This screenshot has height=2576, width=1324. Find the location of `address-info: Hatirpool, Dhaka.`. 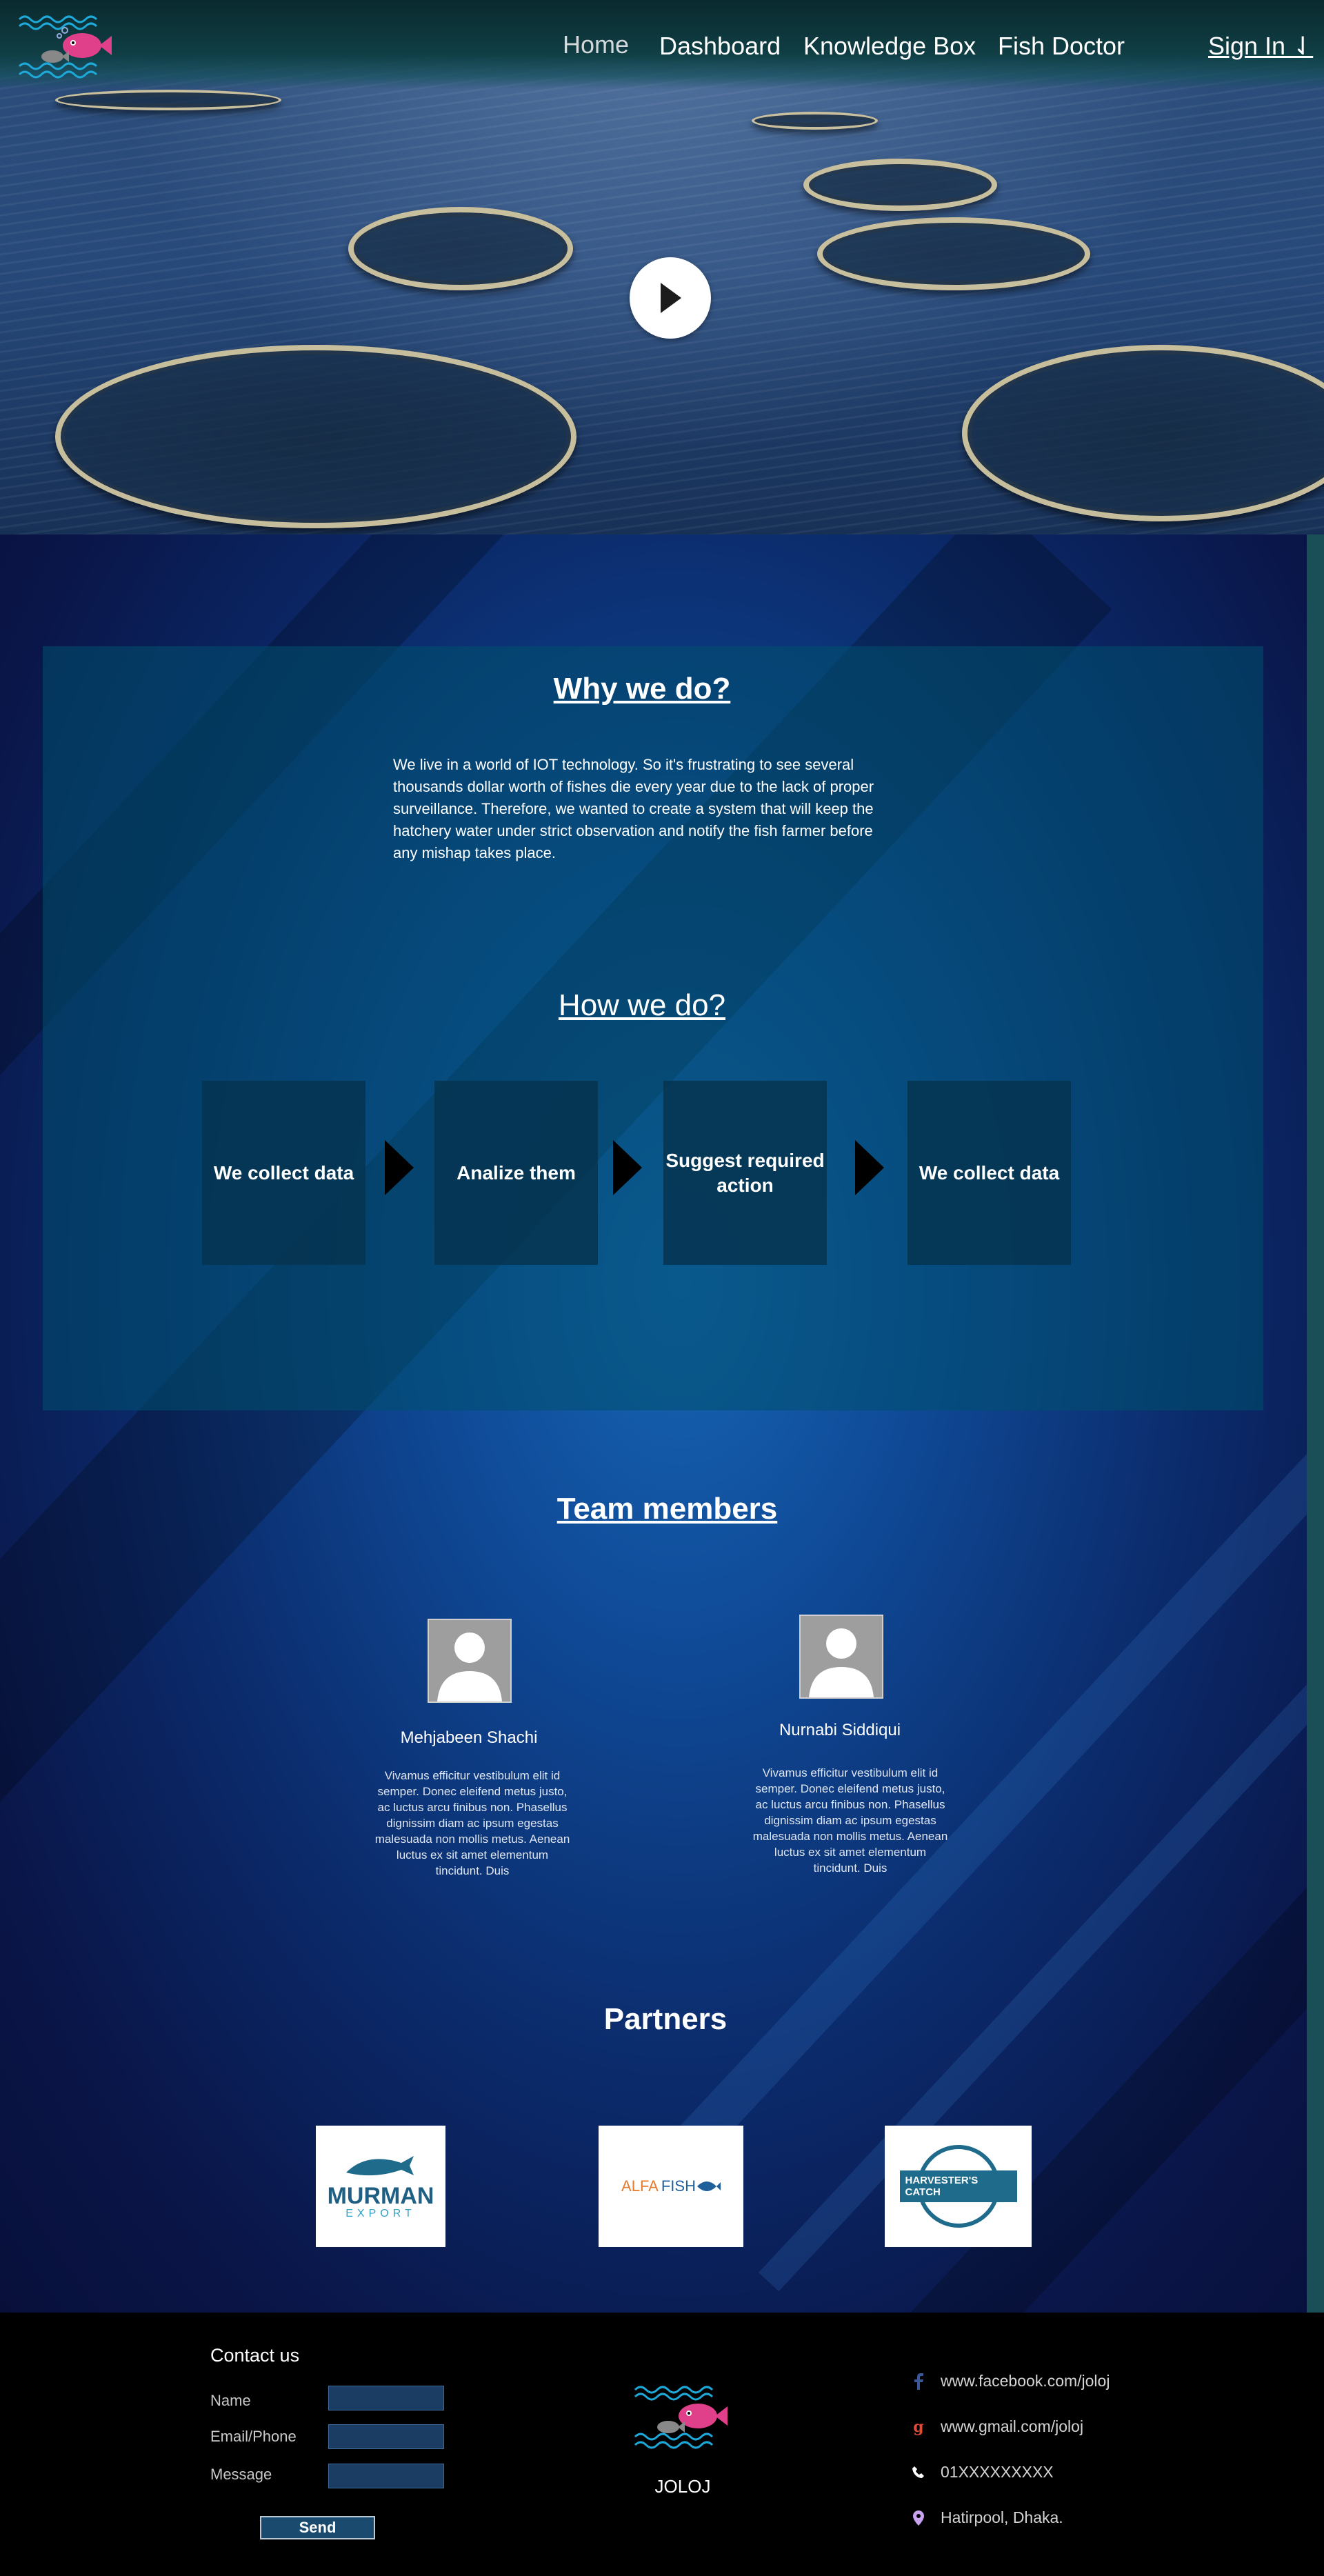

address-info: Hatirpool, Dhaka. is located at coordinates (987, 2517).